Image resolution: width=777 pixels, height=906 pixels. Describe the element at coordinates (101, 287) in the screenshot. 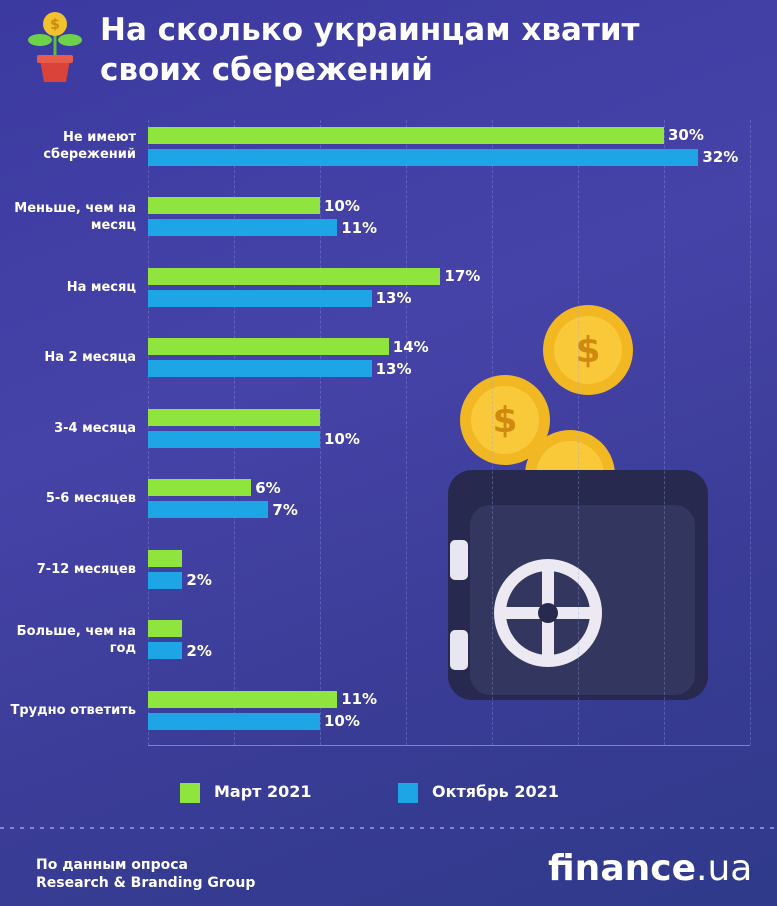

I see `category-label: На месяц` at that location.